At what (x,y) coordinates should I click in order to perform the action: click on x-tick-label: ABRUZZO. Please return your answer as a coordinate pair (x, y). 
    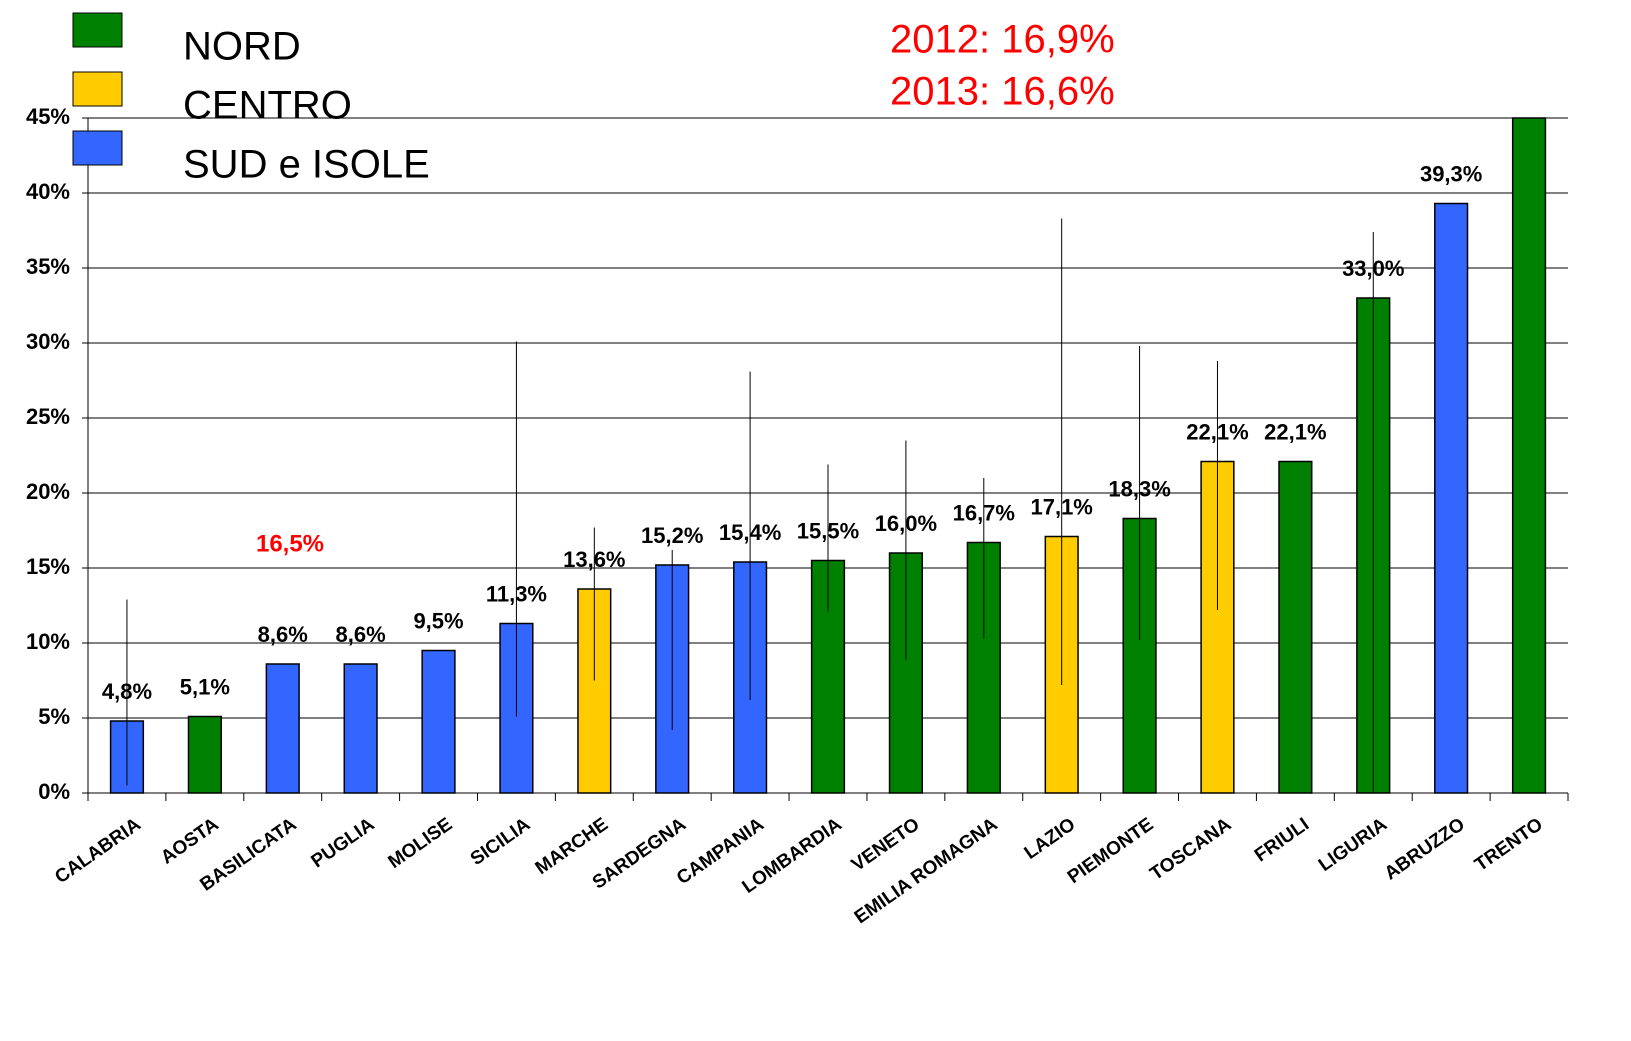
    Looking at the image, I should click on (1425, 849).